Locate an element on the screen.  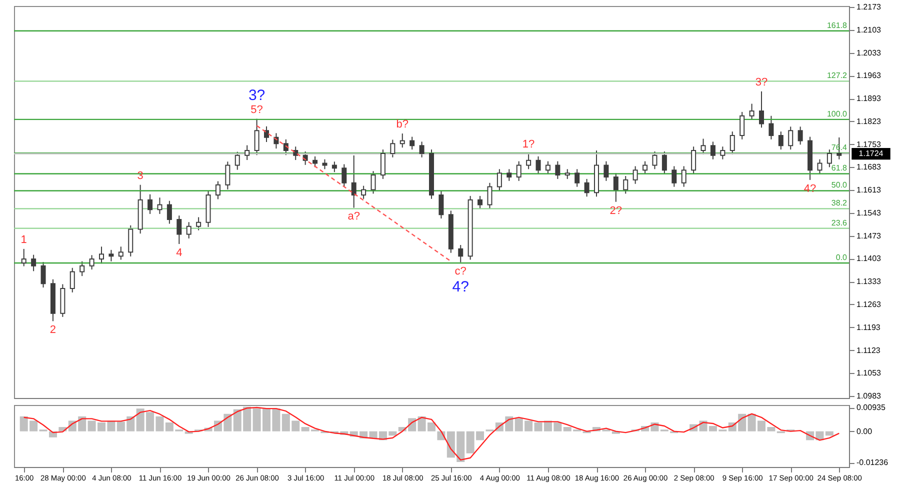
annotation: 161.8 is located at coordinates (837, 25).